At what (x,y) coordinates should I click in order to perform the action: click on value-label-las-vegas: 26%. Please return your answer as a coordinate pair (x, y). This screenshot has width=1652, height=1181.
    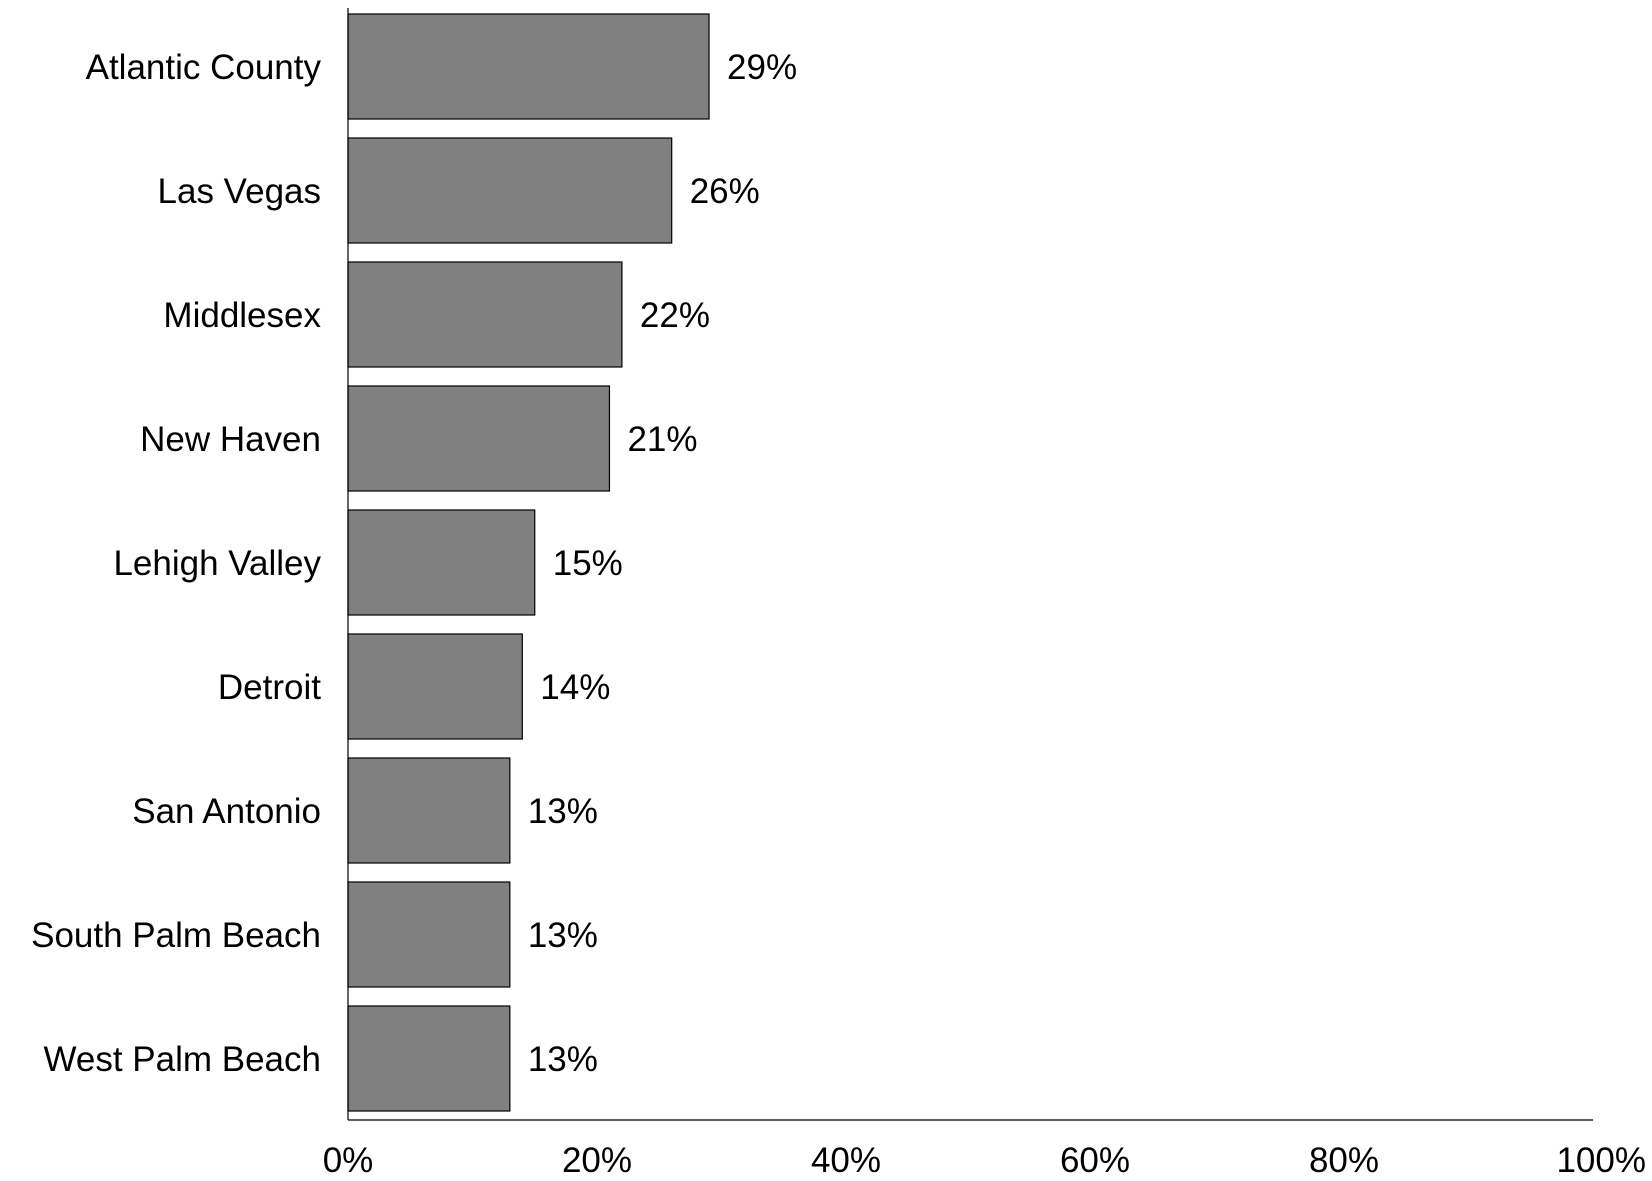
    Looking at the image, I should click on (725, 191).